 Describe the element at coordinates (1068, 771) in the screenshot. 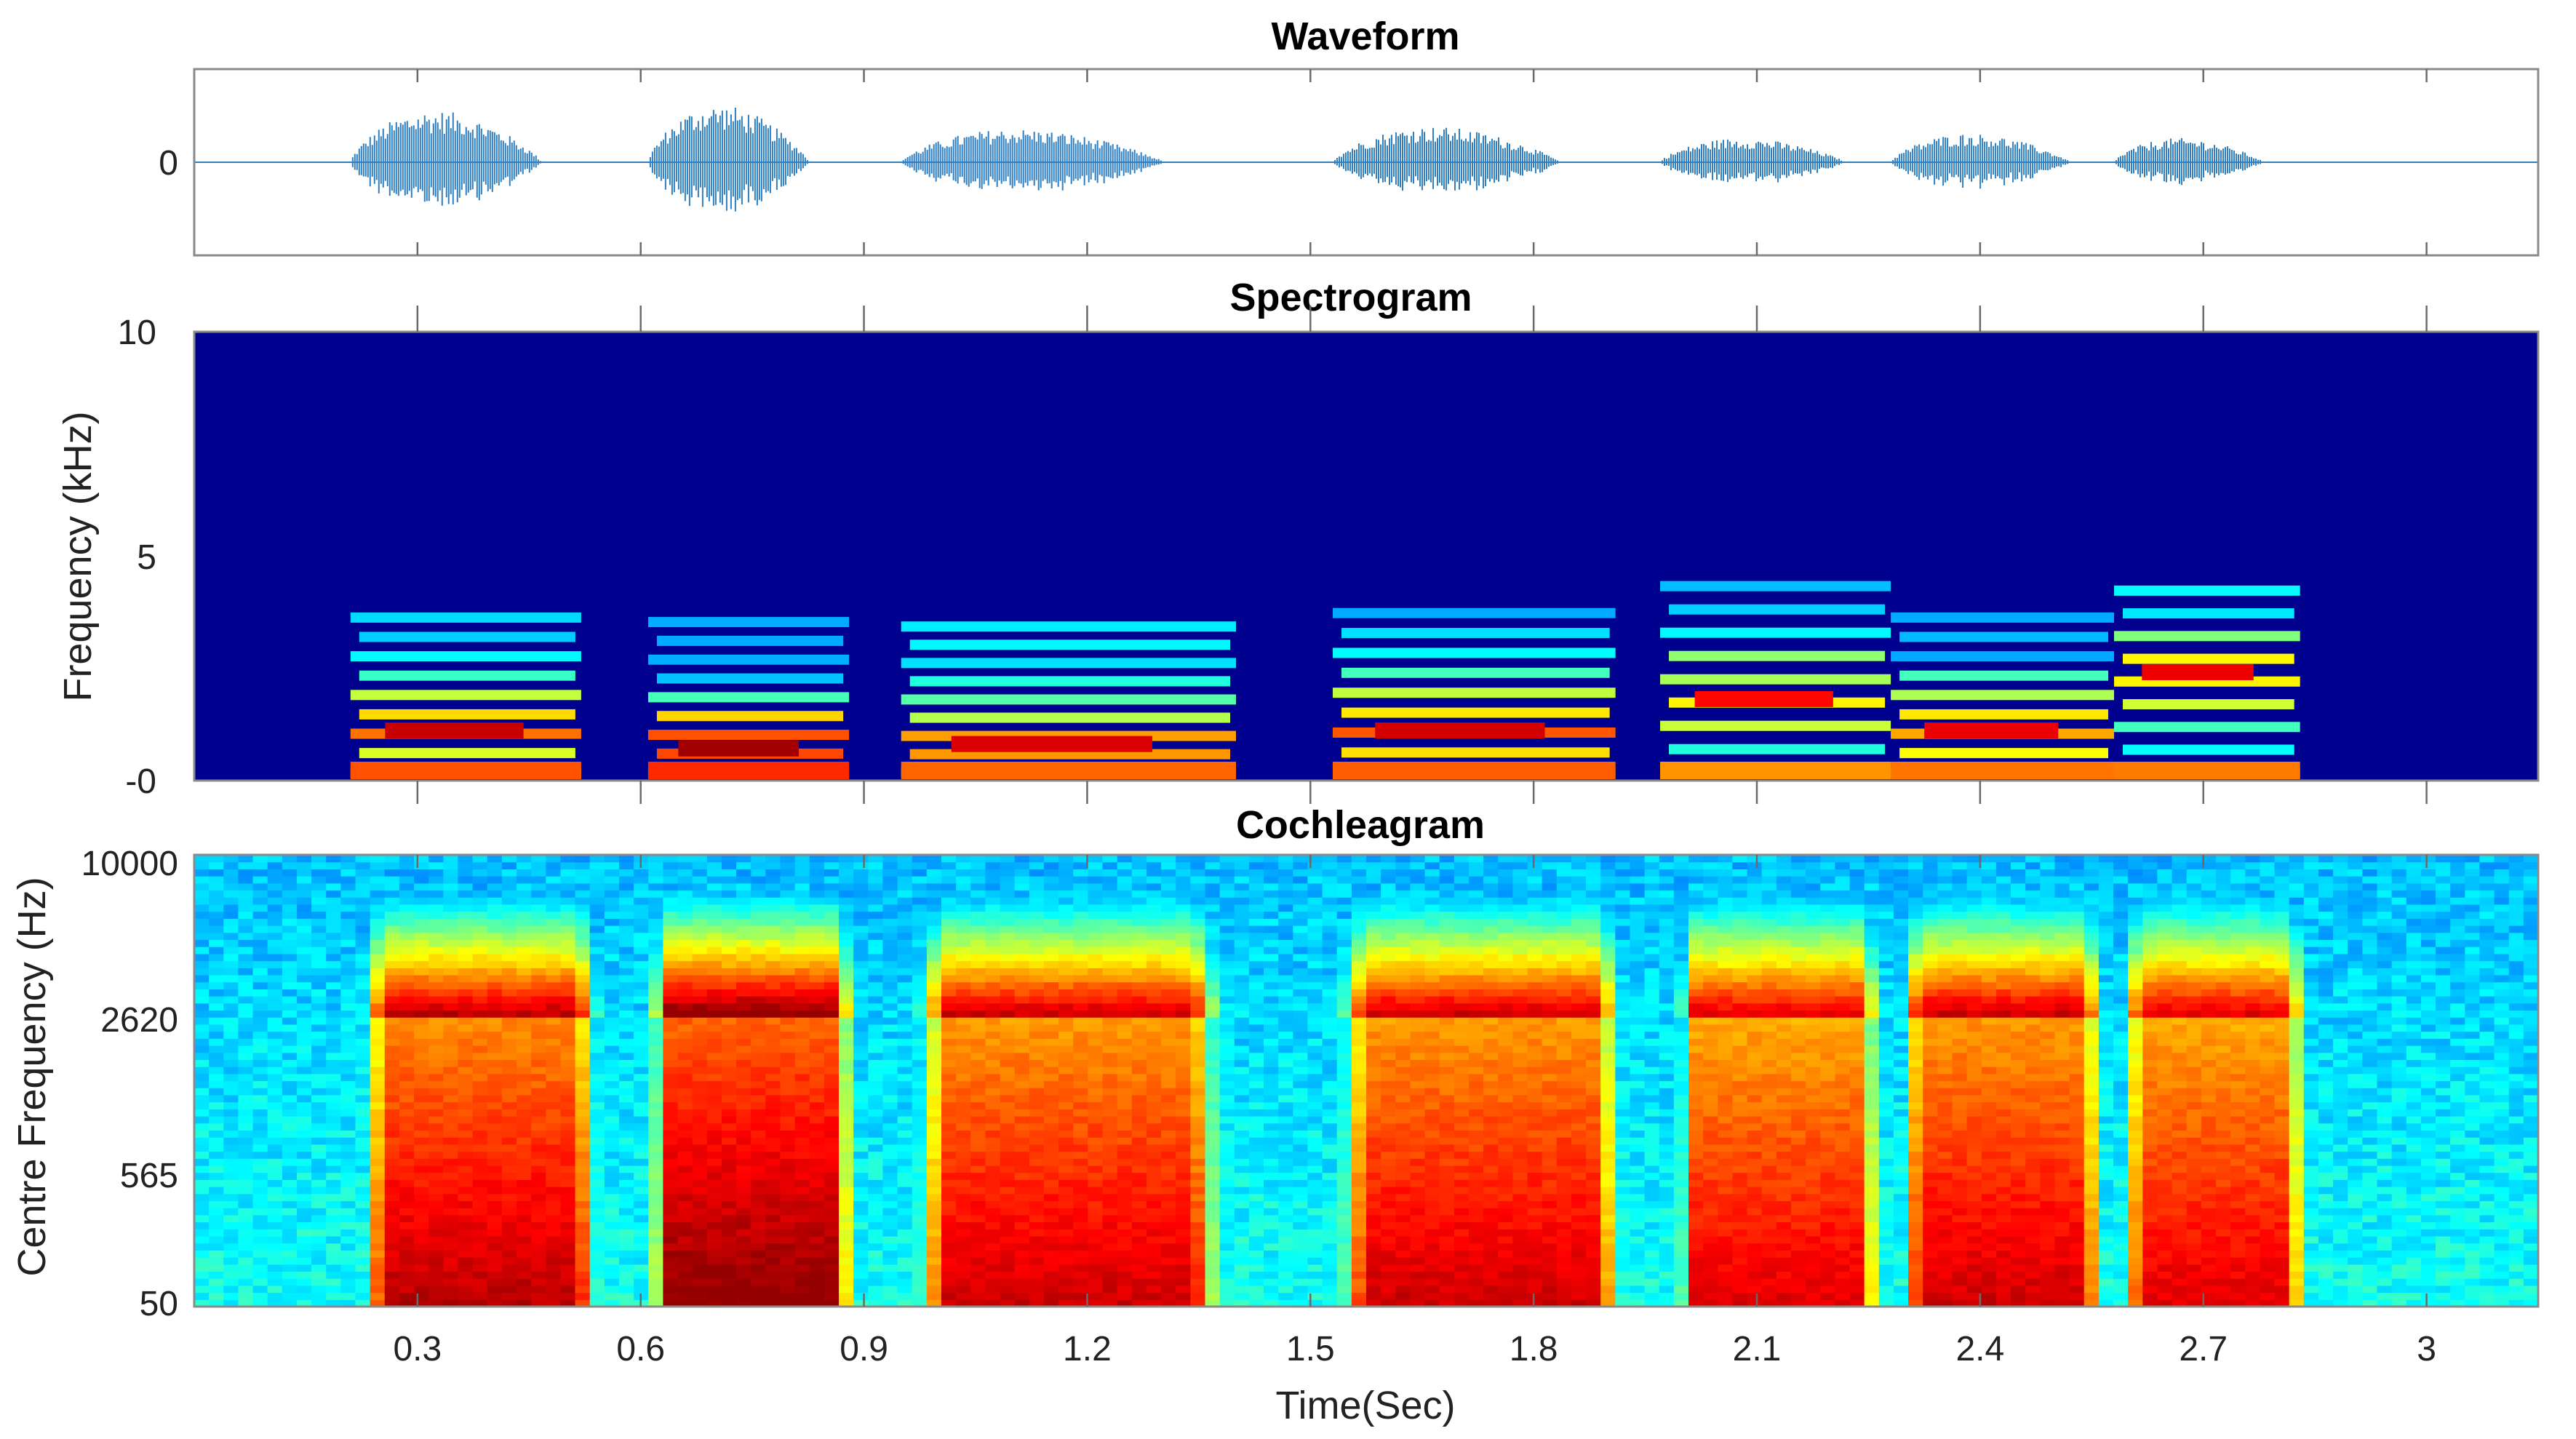

I see `spectrogram-low-band` at that location.